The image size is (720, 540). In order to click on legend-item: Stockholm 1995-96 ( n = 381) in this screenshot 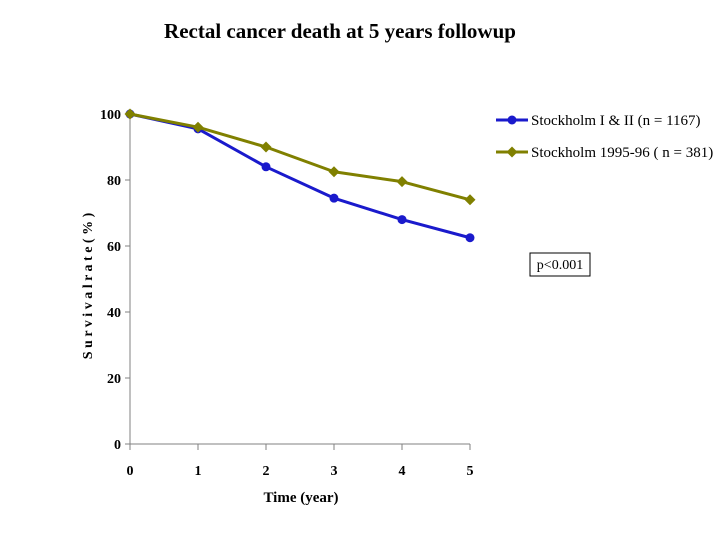, I will do `click(604, 153)`.